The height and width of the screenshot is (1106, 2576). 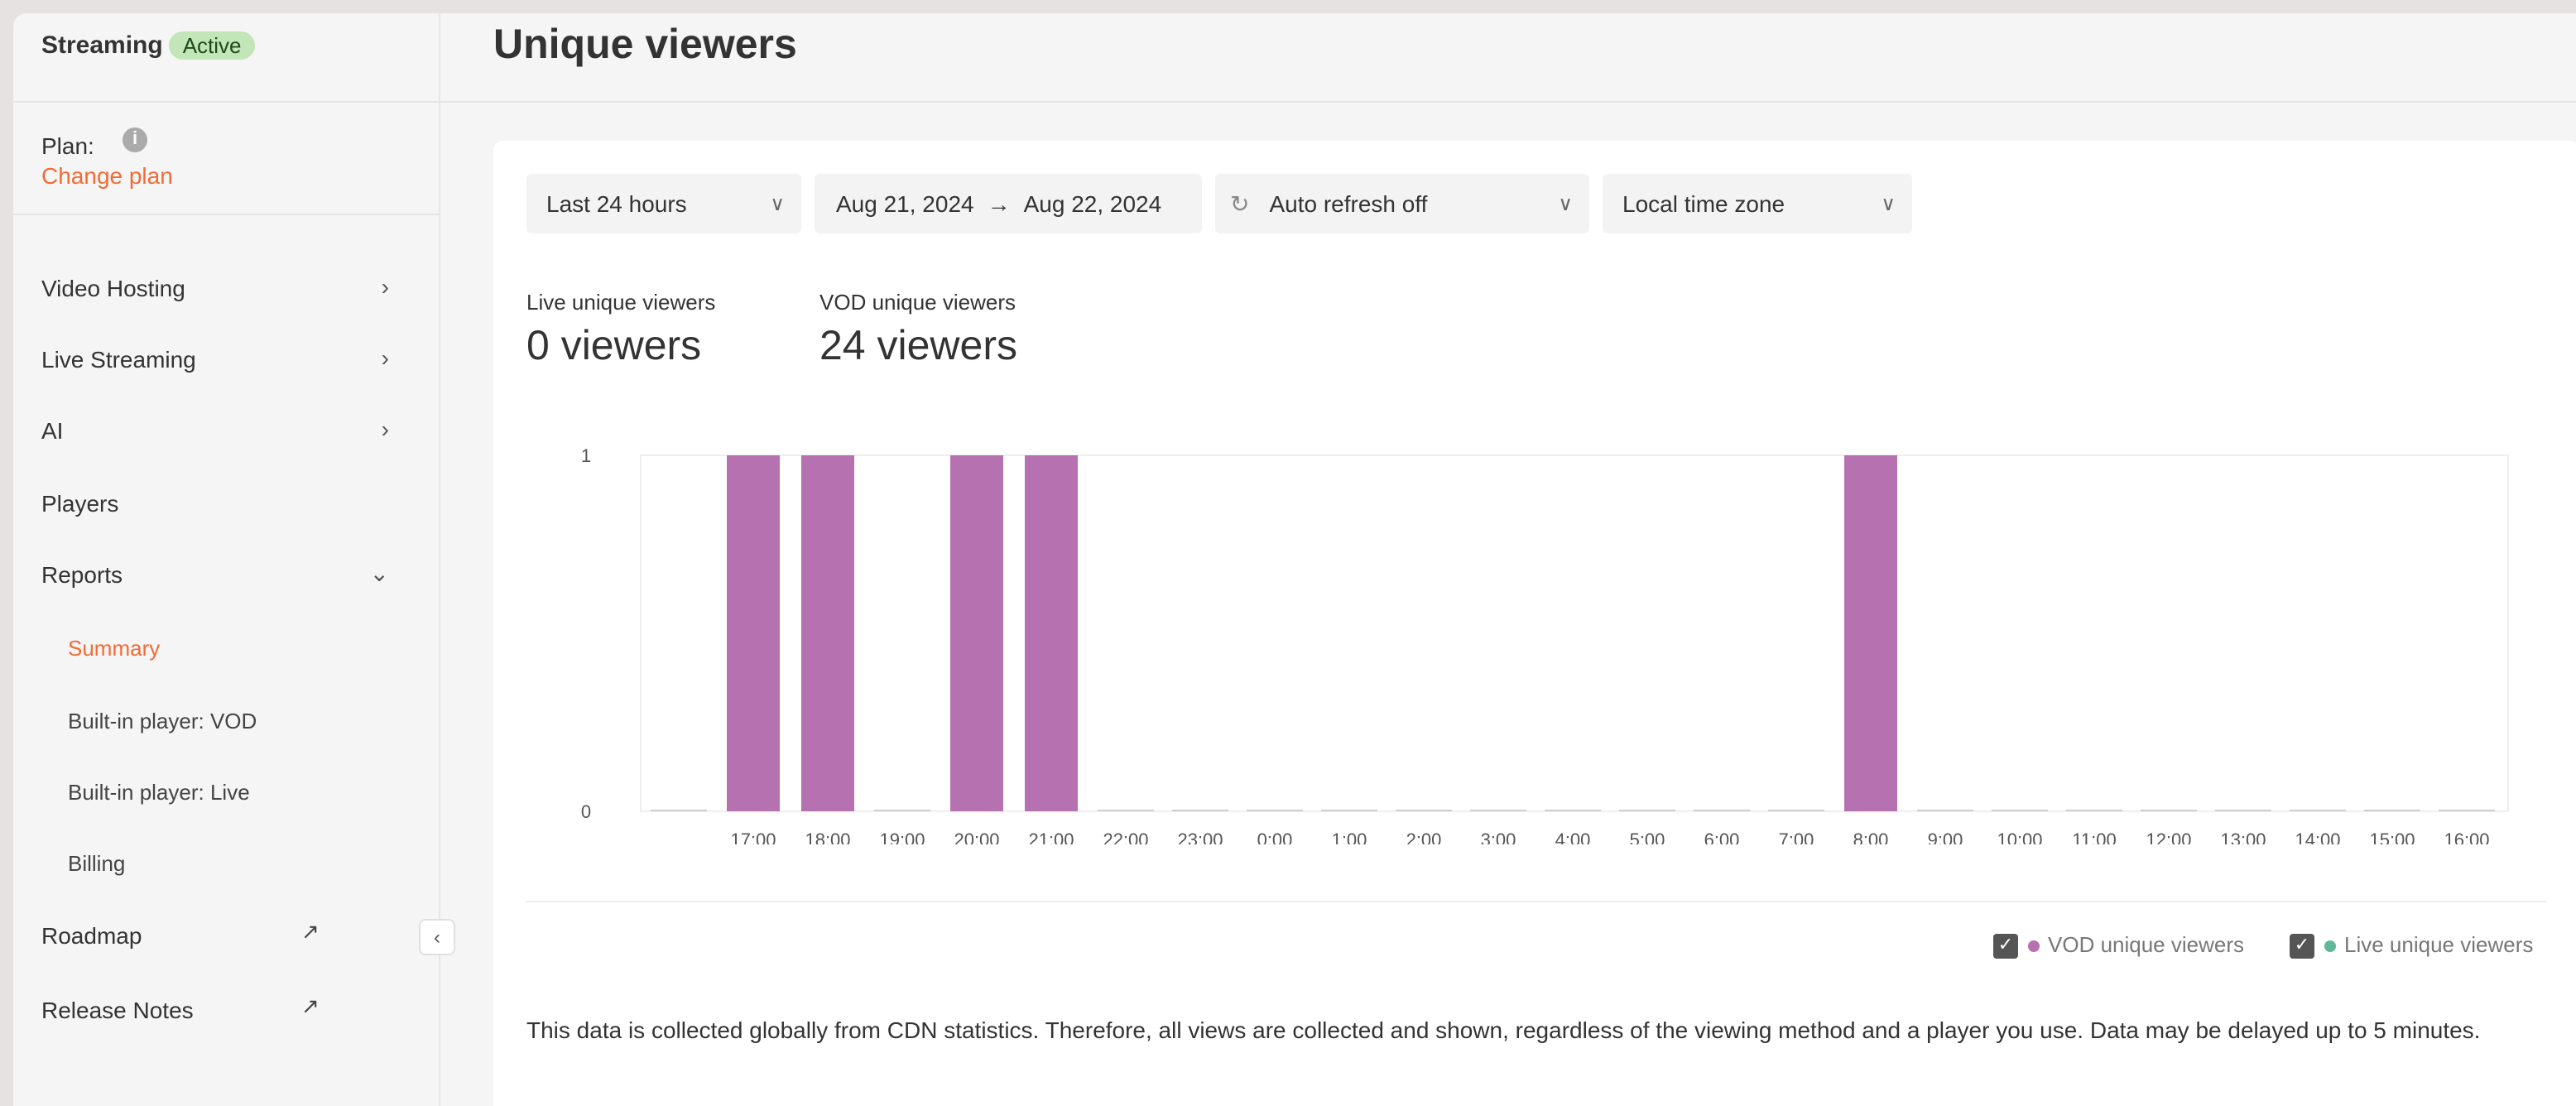 I want to click on date-to: Aug 22, 2024, so click(x=1092, y=203).